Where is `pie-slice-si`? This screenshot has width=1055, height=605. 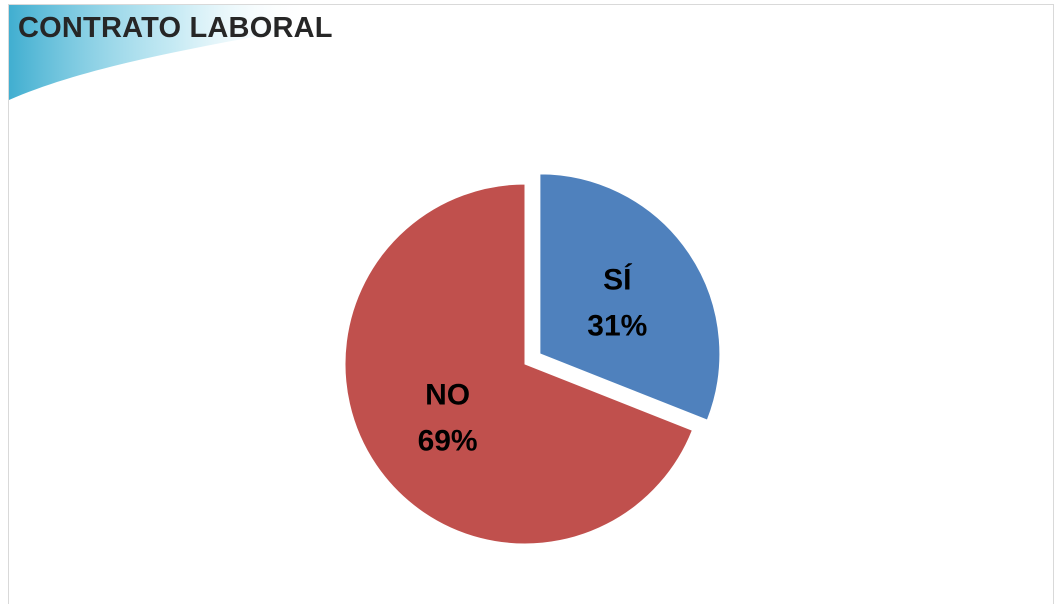 pie-slice-si is located at coordinates (630, 297).